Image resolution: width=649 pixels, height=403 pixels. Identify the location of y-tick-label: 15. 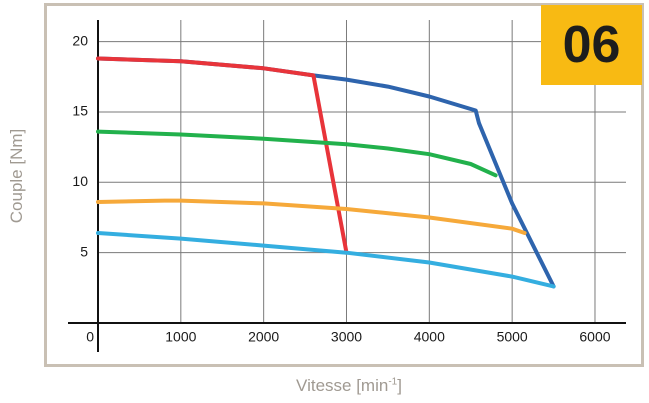
(80, 111).